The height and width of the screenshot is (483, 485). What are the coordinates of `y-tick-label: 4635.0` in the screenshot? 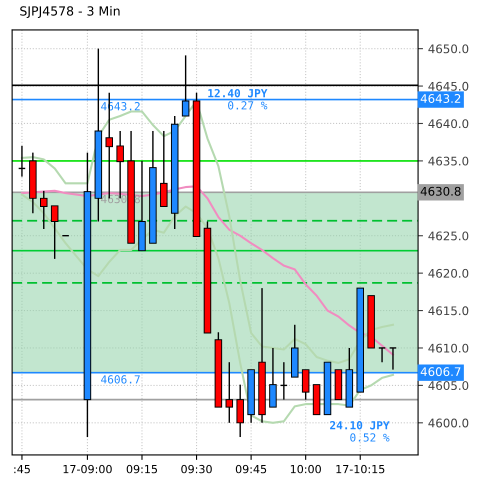 It's located at (448, 161).